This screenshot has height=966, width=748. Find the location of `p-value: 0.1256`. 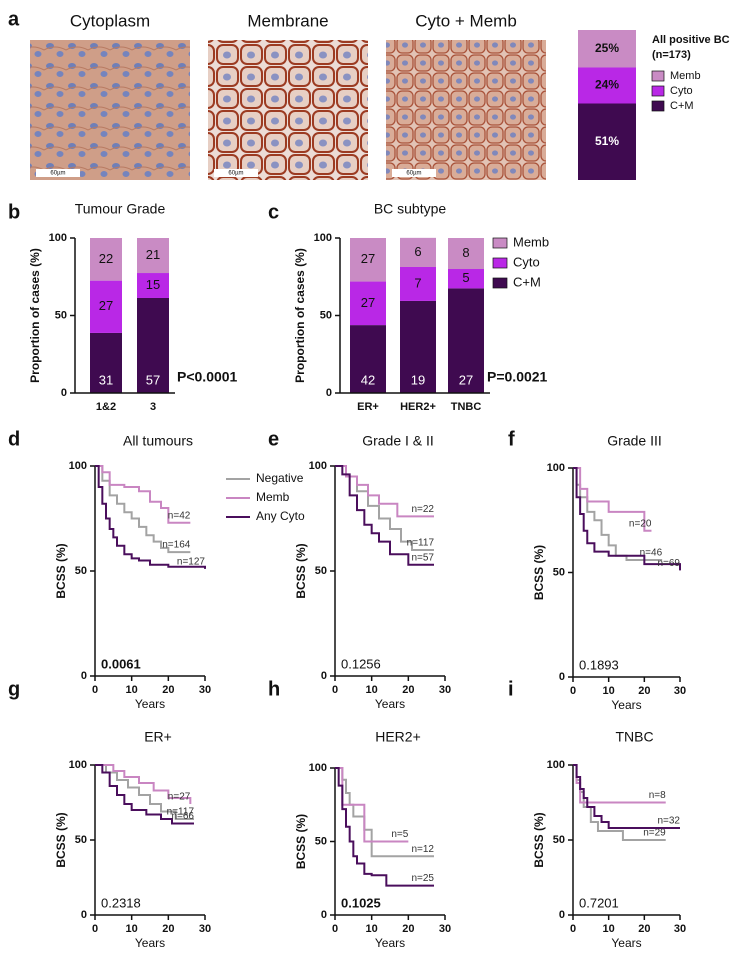

p-value: 0.1256 is located at coordinates (361, 663).